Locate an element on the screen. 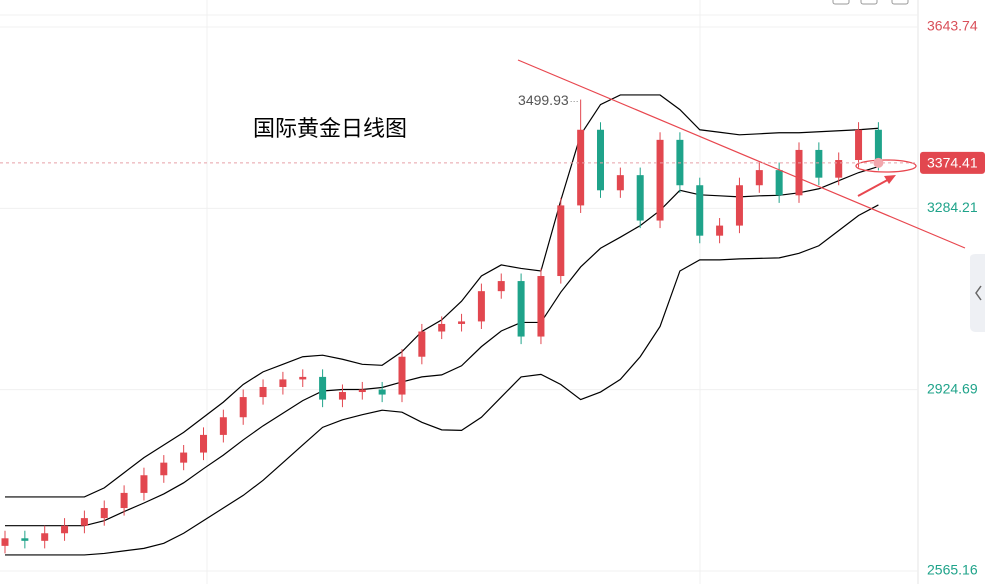 The image size is (985, 584). side-tab is located at coordinates (977, 293).